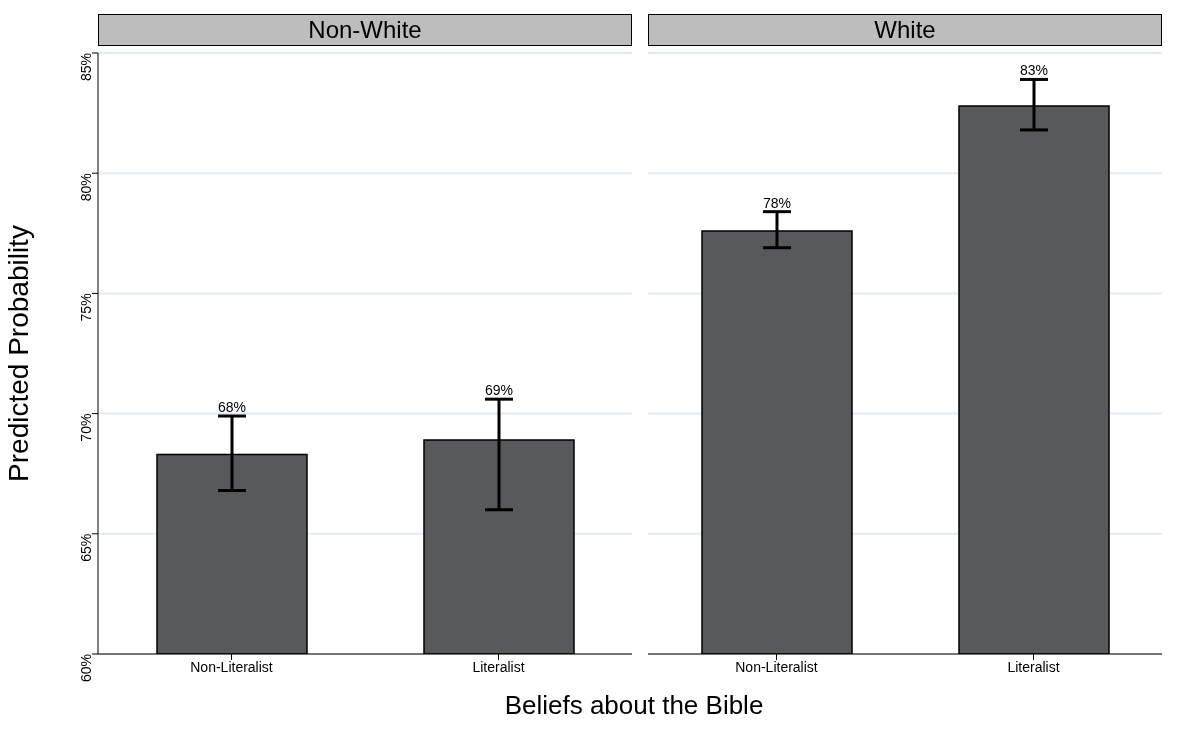 The width and height of the screenshot is (1179, 740). Describe the element at coordinates (85, 187) in the screenshot. I see `y-tick-label: 80%` at that location.